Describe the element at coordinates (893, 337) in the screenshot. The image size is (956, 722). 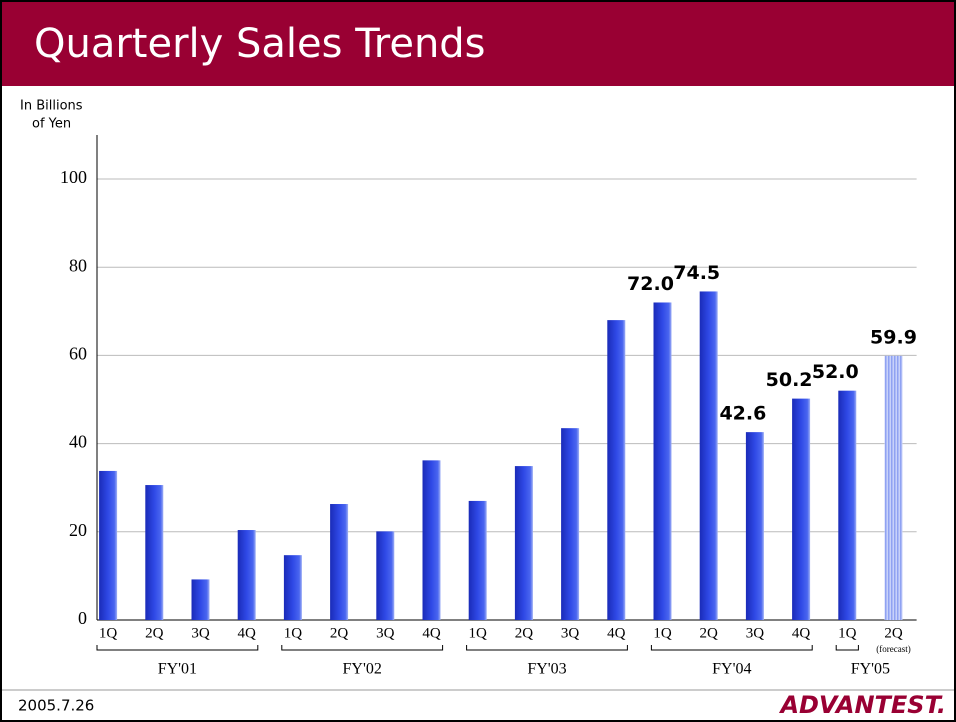
I see `value-label: 59.9` at that location.